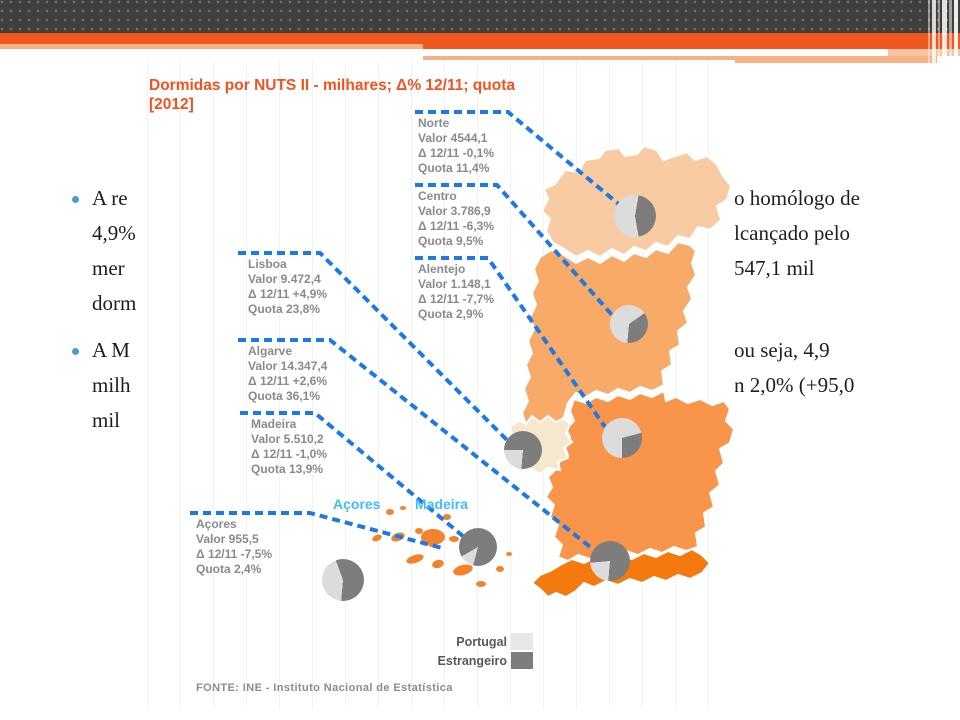  I want to click on bullet1-line4-left: dorm, so click(114, 303).